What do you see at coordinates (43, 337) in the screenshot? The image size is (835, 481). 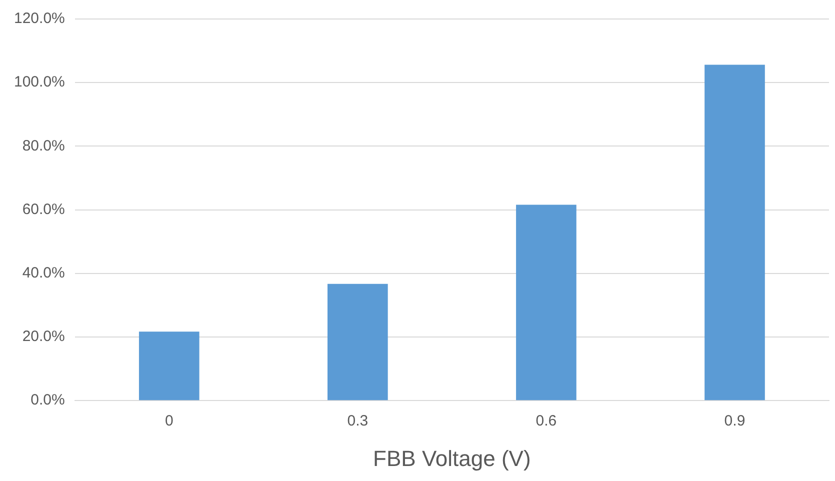 I see `y-tick-label: 20.0%` at bounding box center [43, 337].